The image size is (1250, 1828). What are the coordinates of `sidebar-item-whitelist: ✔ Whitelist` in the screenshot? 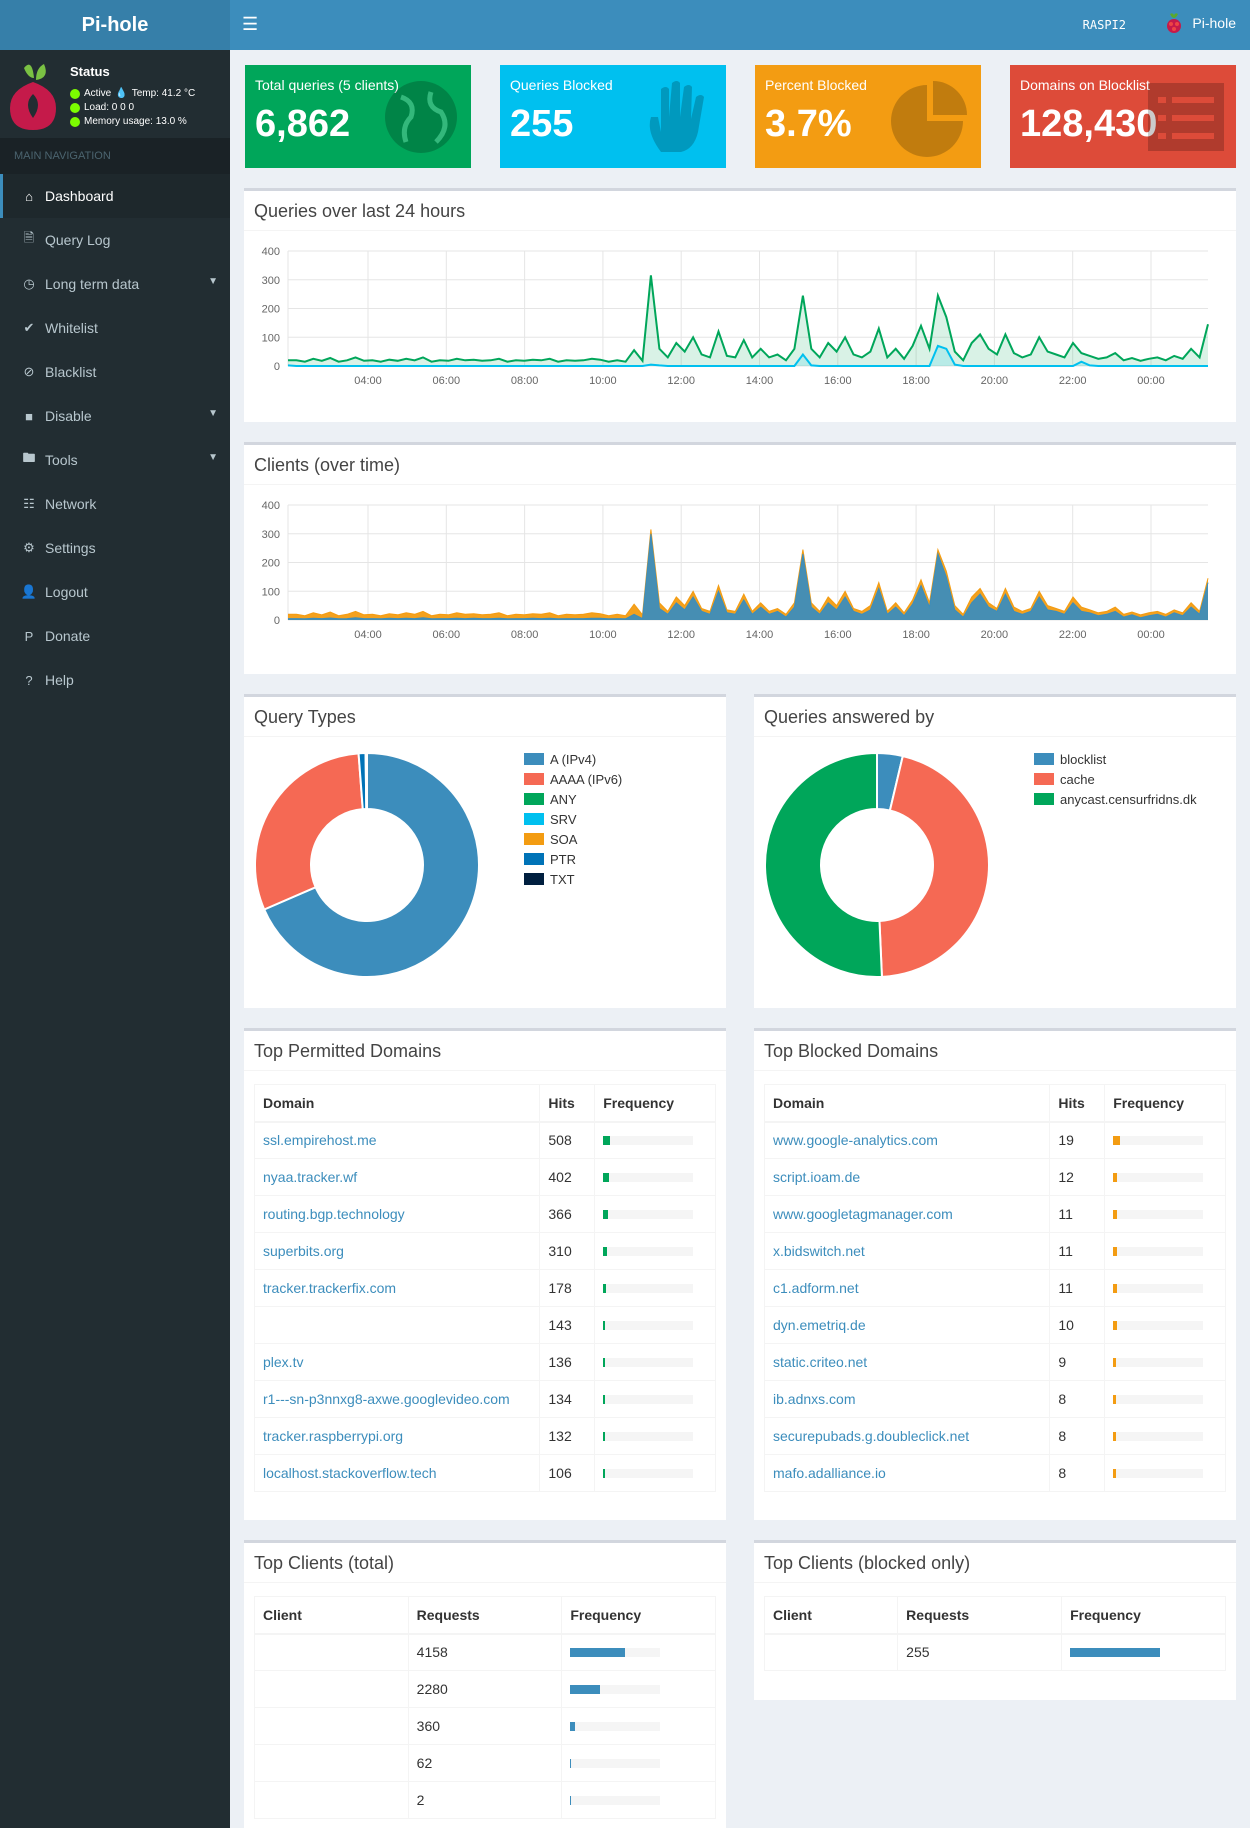 It's located at (115, 328).